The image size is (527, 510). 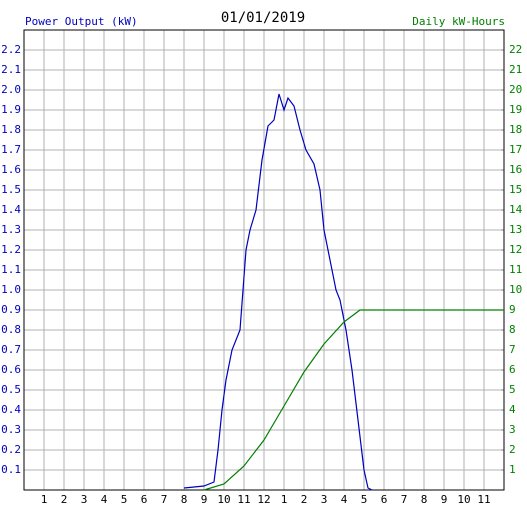 I want to click on y-tick-label: 1.4, so click(x=11, y=209).